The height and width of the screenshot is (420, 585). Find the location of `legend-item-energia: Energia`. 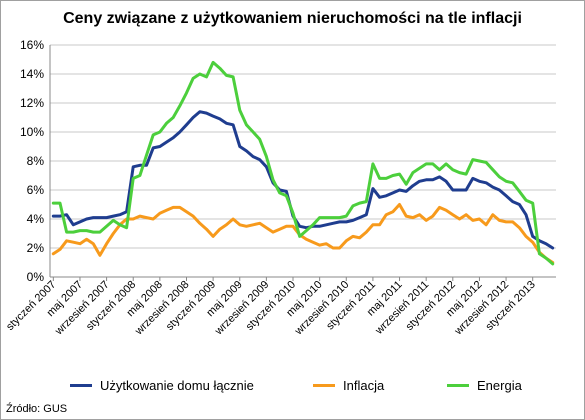

legend-item-energia: Energia is located at coordinates (484, 385).